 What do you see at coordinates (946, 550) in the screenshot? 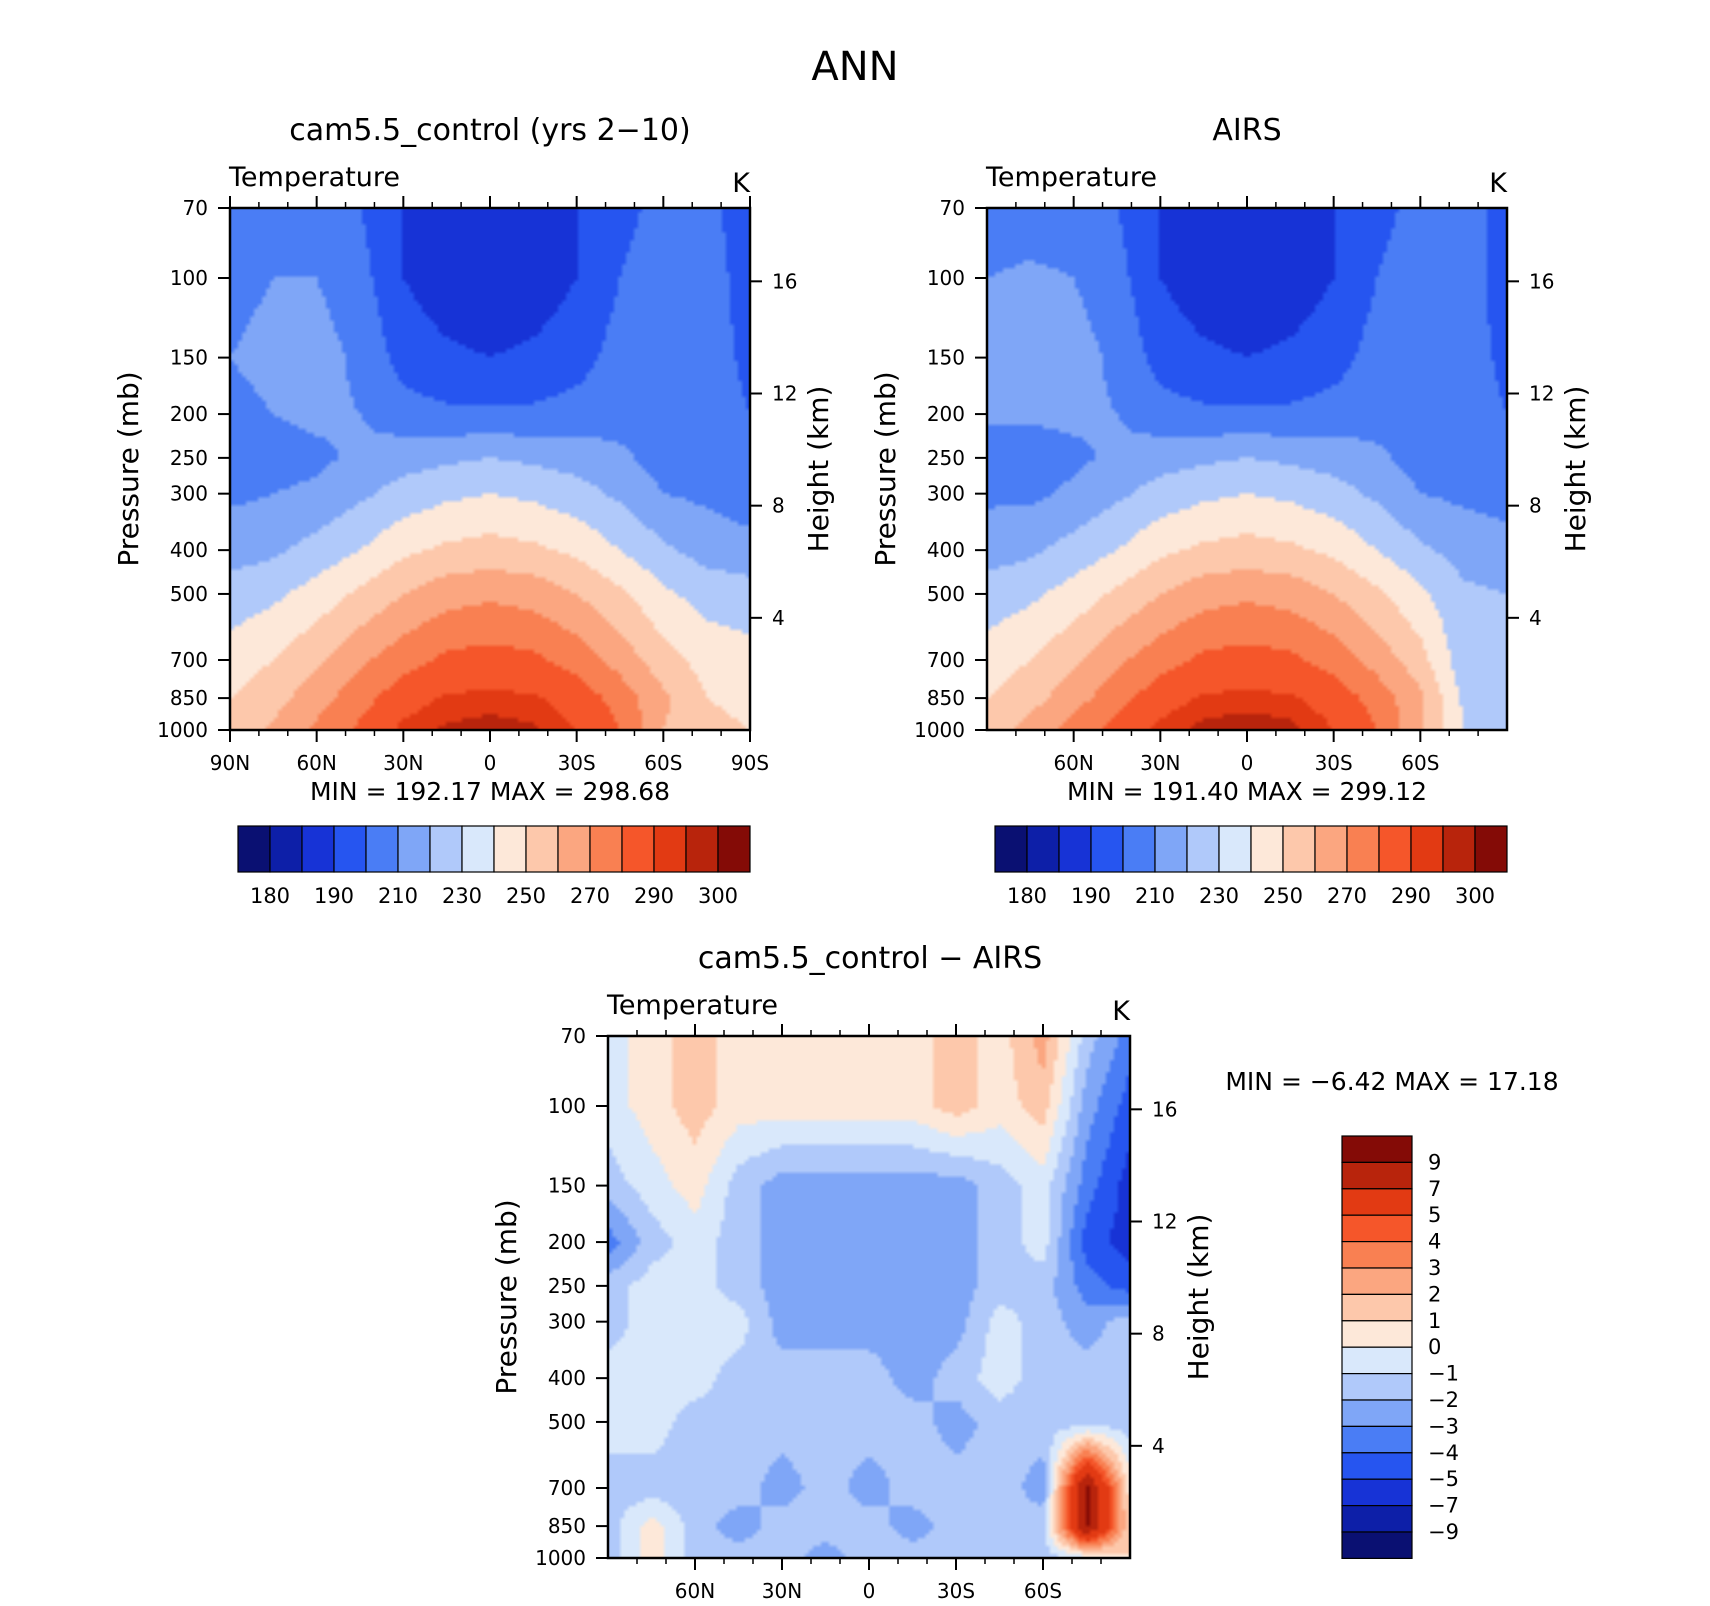
I see `pressure-tick-label: 400` at bounding box center [946, 550].